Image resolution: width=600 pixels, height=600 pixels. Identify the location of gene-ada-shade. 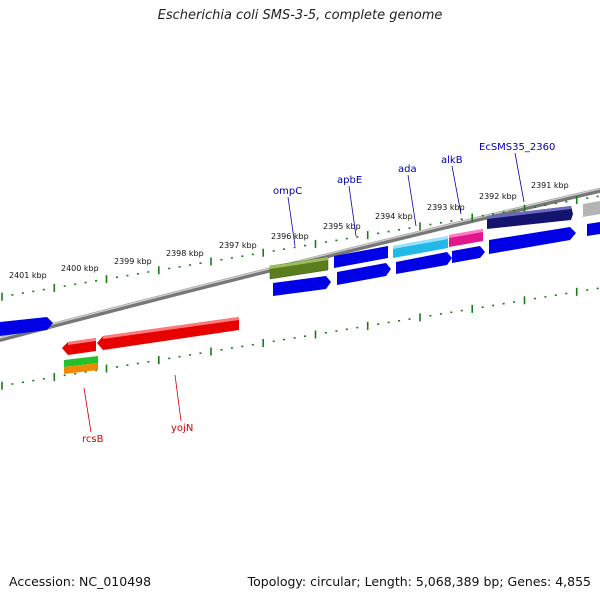
(420, 242).